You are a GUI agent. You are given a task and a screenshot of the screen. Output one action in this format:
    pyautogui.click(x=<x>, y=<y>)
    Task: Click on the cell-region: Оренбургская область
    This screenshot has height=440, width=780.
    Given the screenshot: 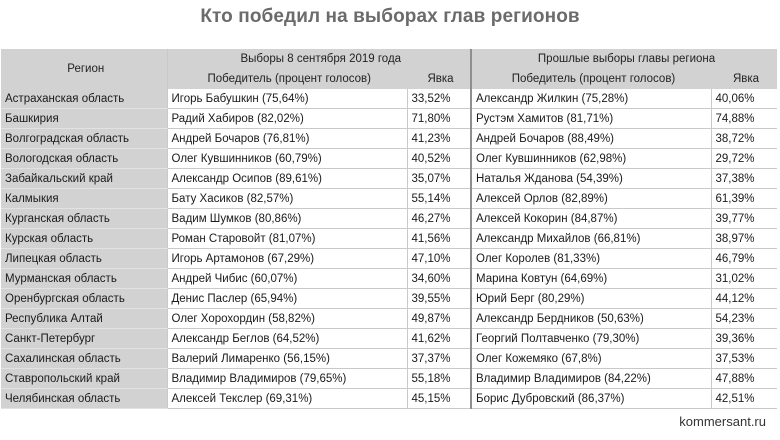 What is the action you would take?
    pyautogui.click(x=84, y=298)
    